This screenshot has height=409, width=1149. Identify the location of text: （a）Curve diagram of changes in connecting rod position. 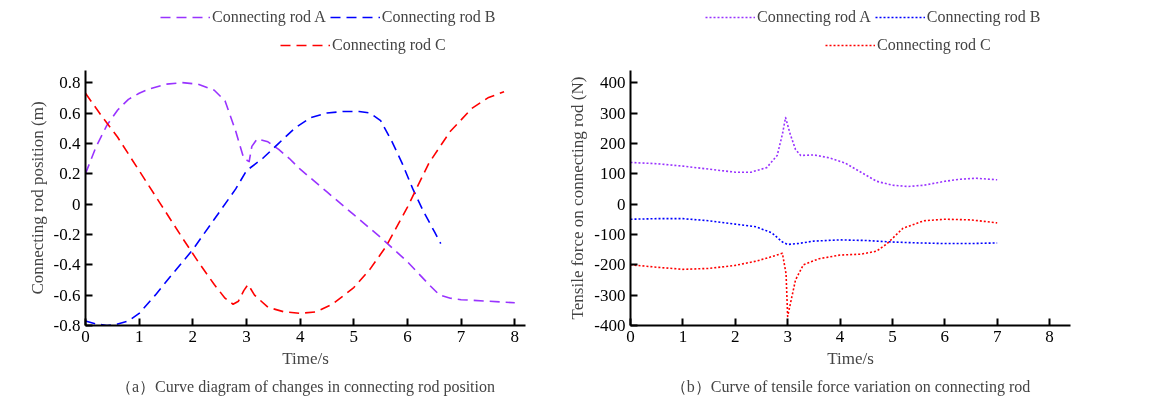
(305, 386).